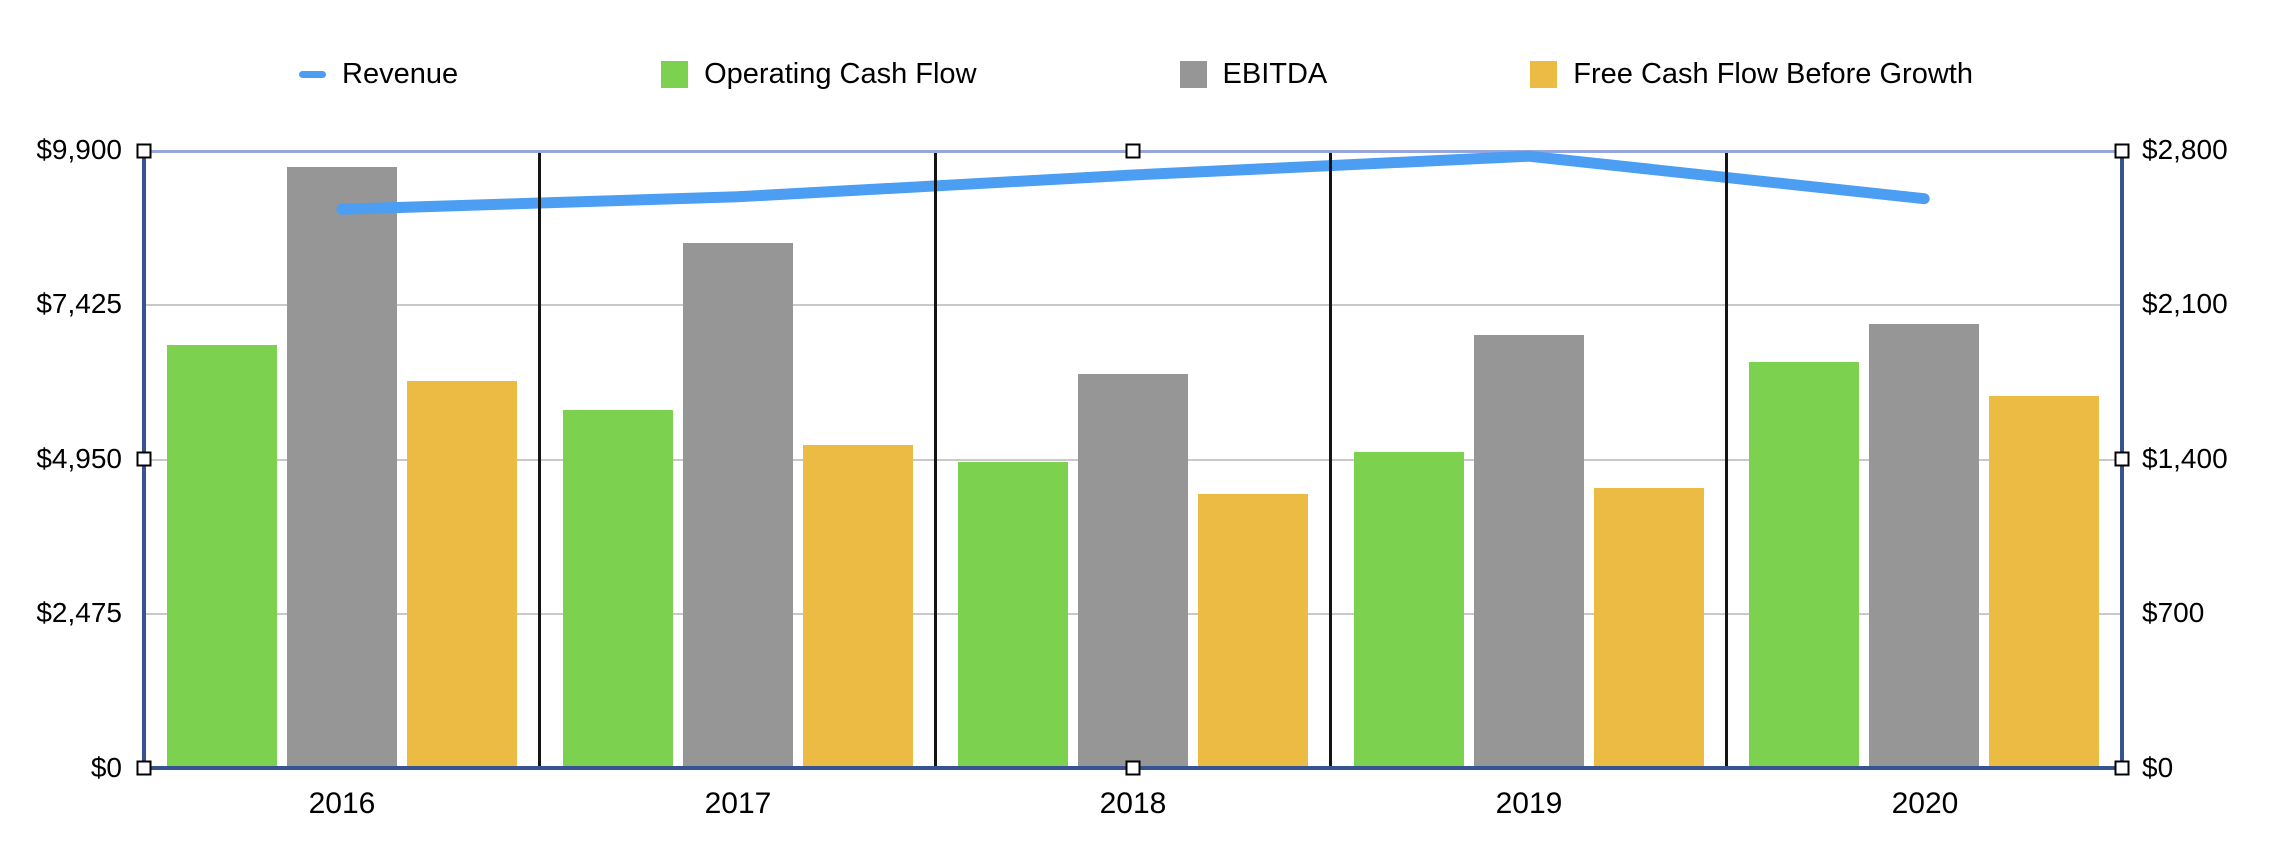  I want to click on bar-2016-operating-cash-flow, so click(222, 555).